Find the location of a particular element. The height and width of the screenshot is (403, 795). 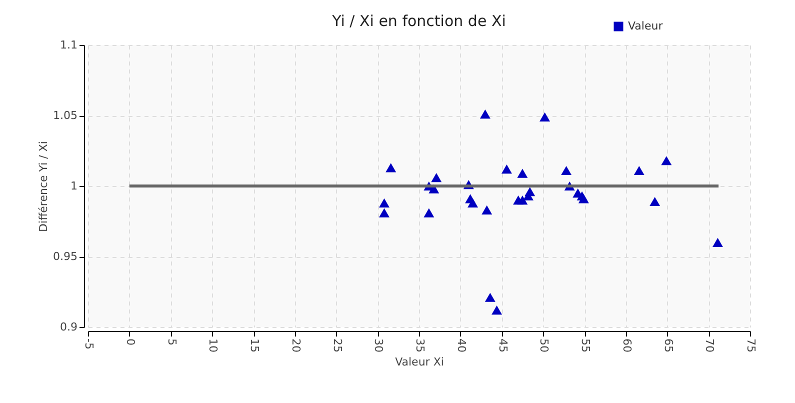

y-tick-label: 1.1 is located at coordinates (69, 45).